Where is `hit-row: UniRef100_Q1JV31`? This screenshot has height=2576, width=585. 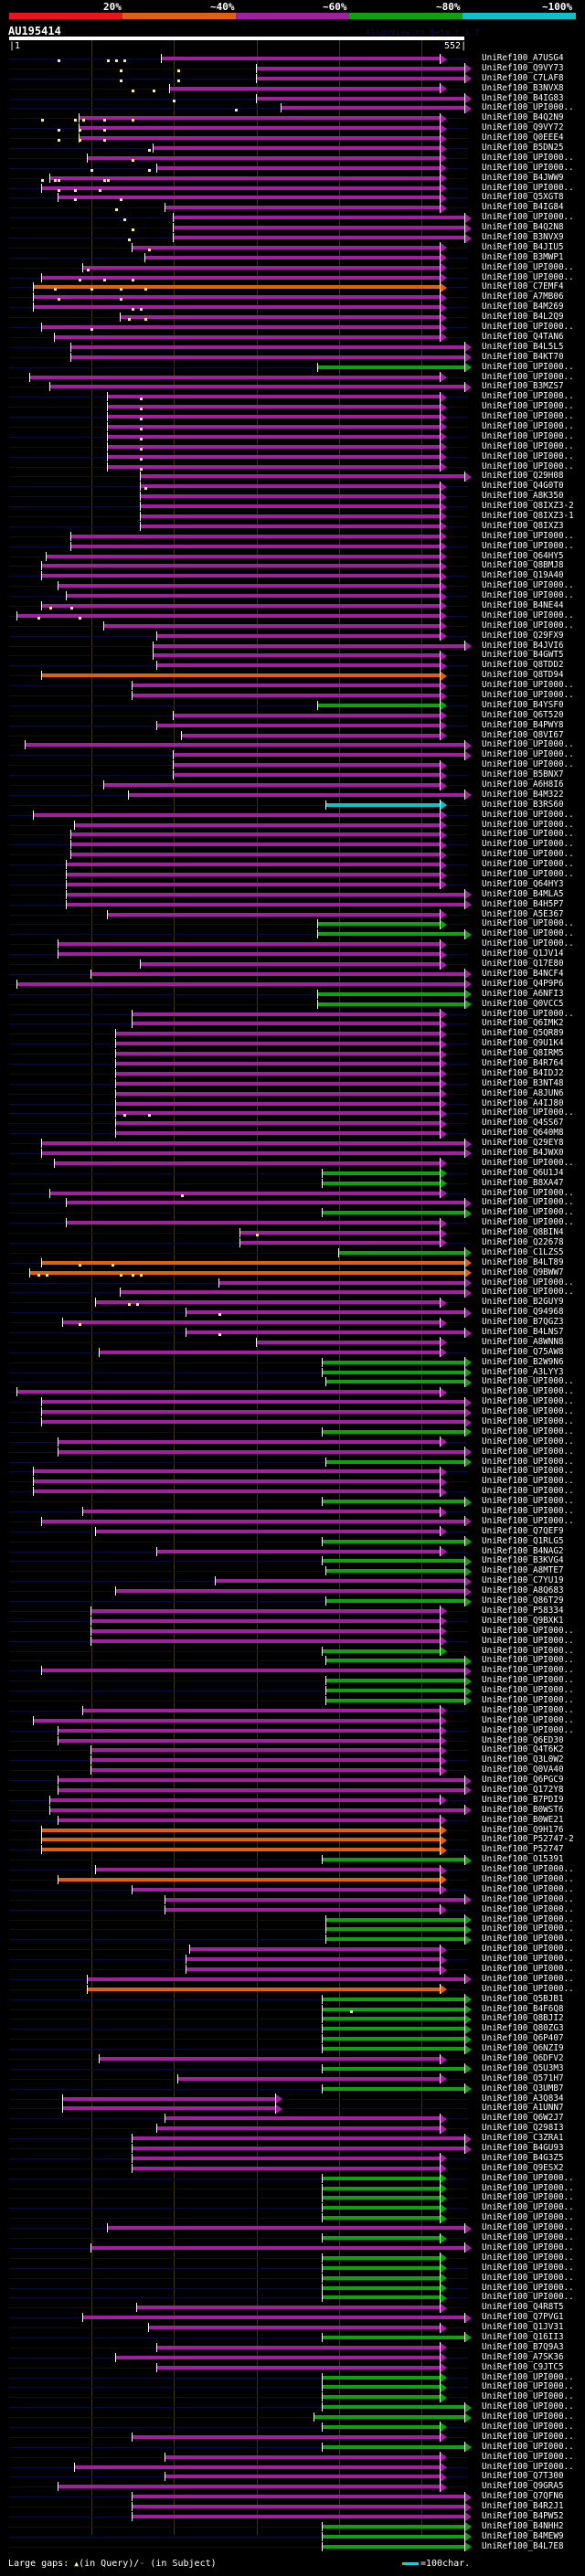 hit-row: UniRef100_Q1JV31 is located at coordinates (293, 2327).